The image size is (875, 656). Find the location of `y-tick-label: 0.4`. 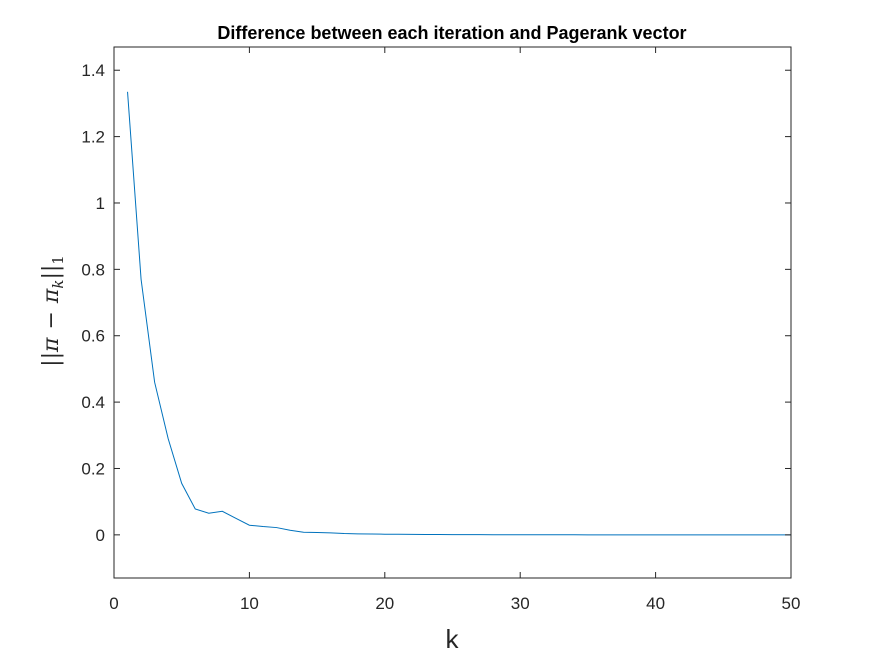

y-tick-label: 0.4 is located at coordinates (93, 402).